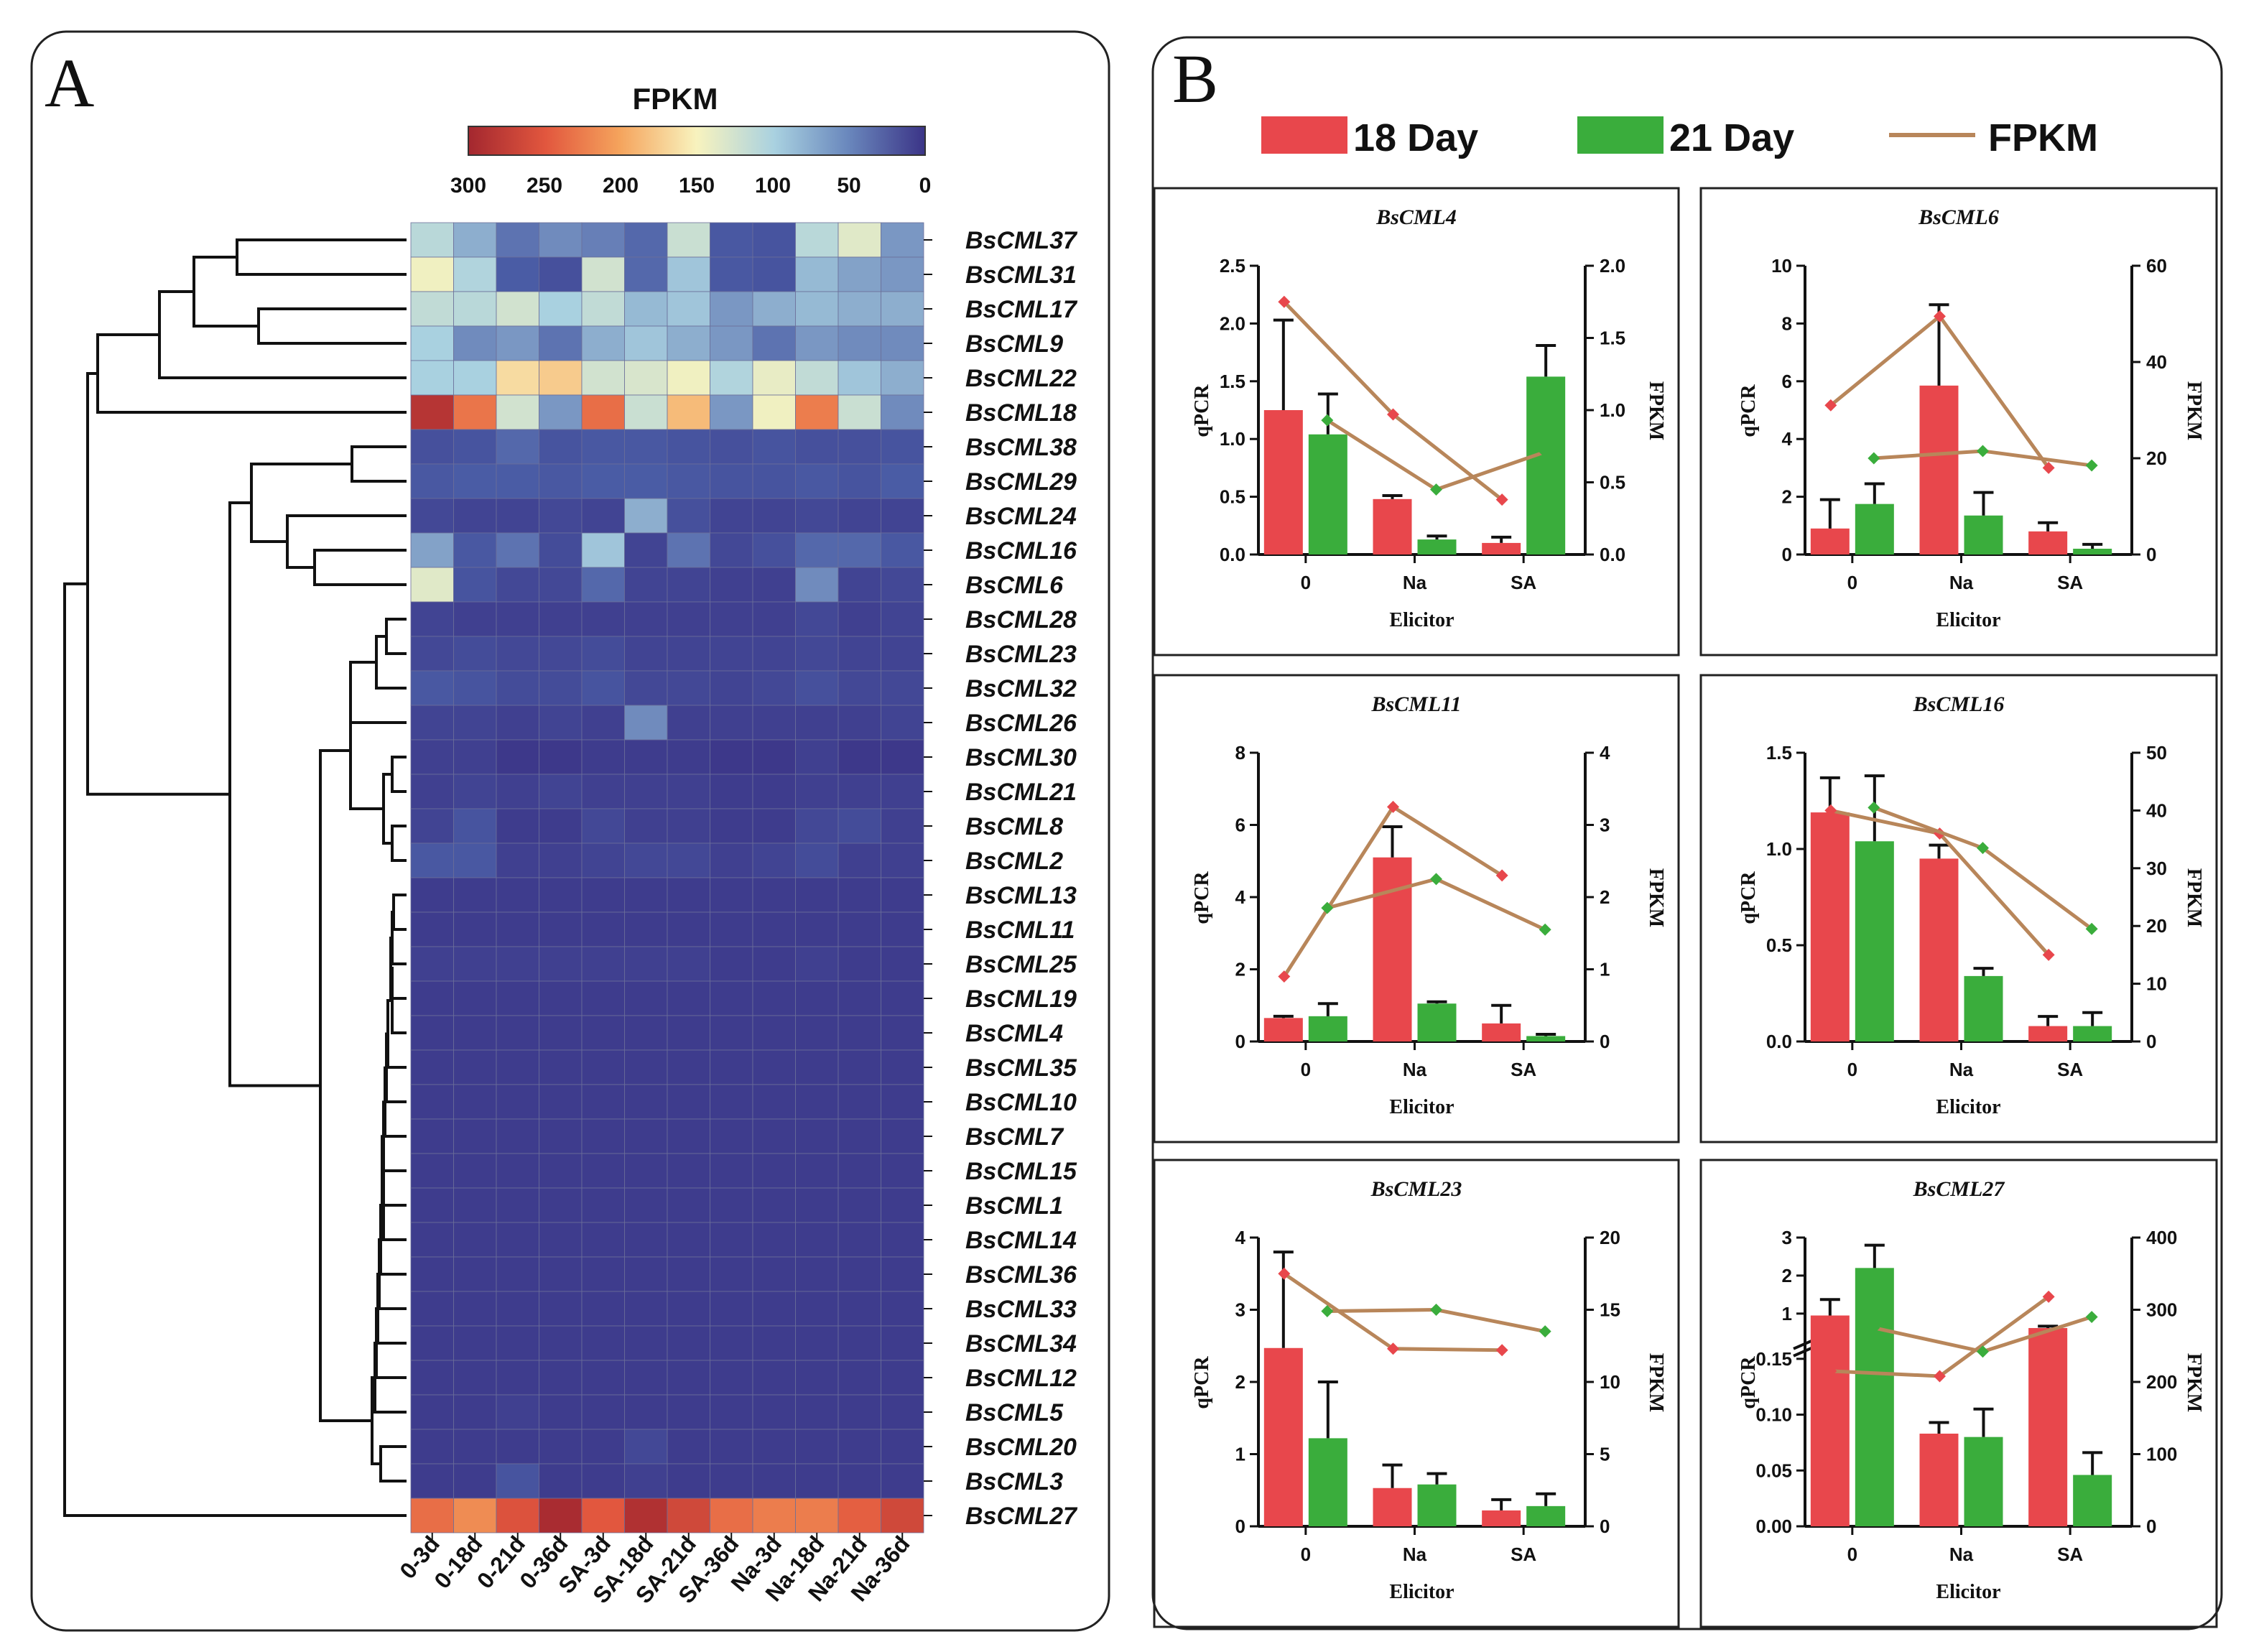 This screenshot has height=1652, width=2241. Describe the element at coordinates (1605, 1455) in the screenshot. I see `y2-tick-label: 5` at that location.